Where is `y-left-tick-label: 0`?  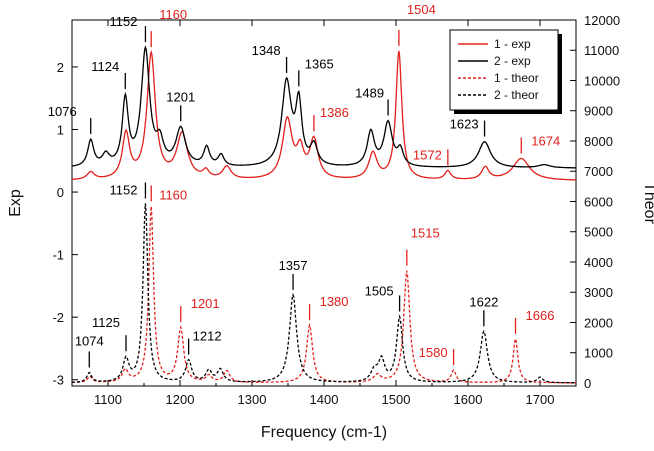 y-left-tick-label: 0 is located at coordinates (60, 192).